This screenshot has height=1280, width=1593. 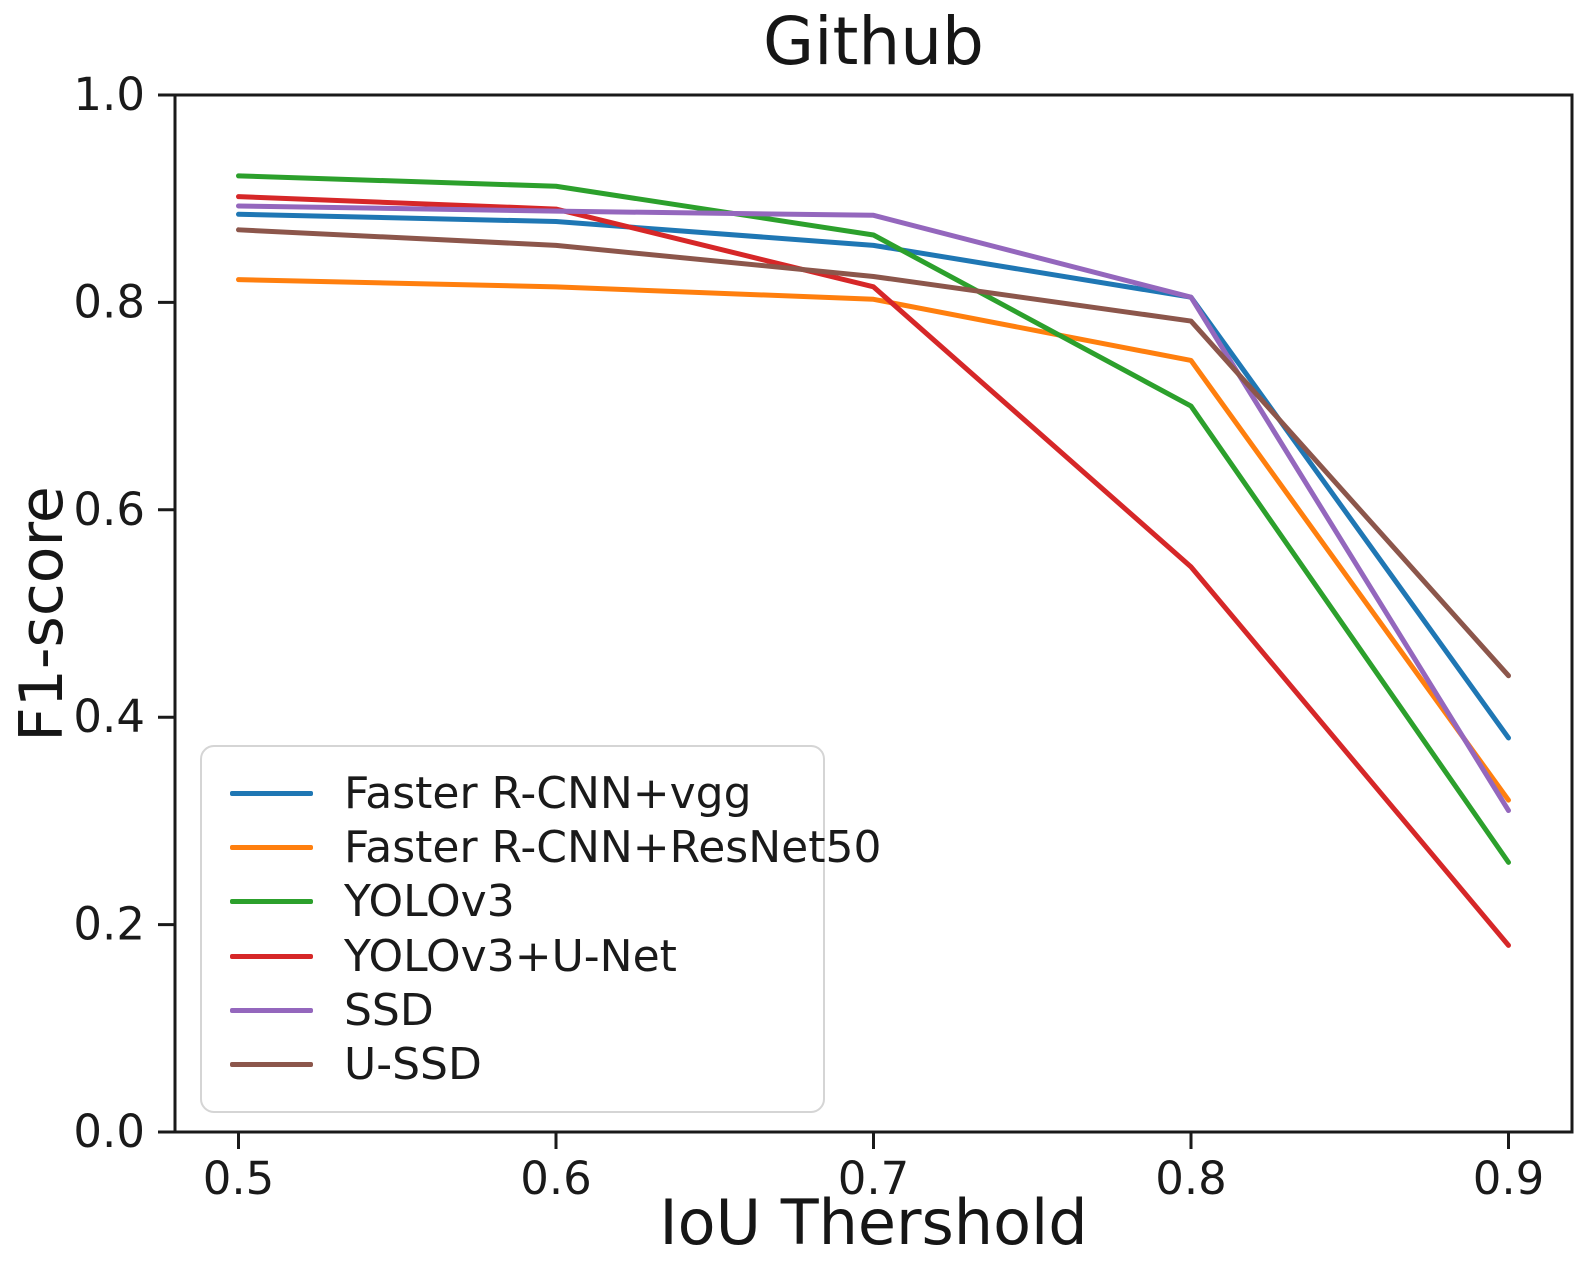 What do you see at coordinates (109, 509) in the screenshot?
I see `y-tick-label: 0.6` at bounding box center [109, 509].